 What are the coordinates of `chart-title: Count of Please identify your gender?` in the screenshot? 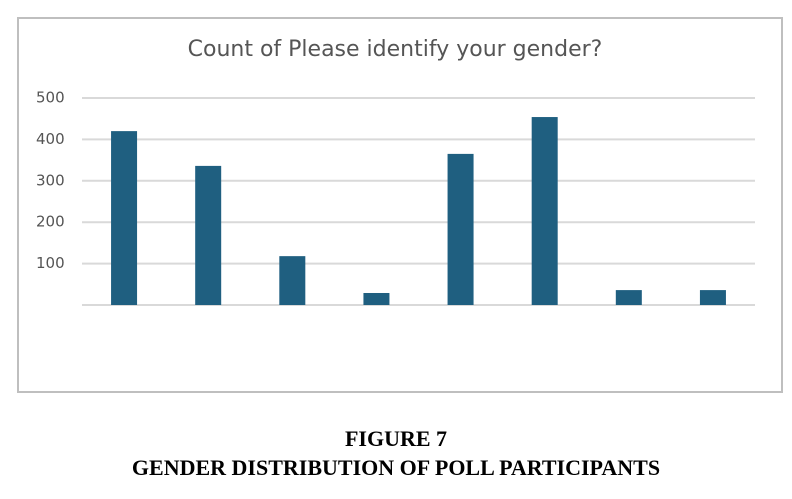 It's located at (395, 49).